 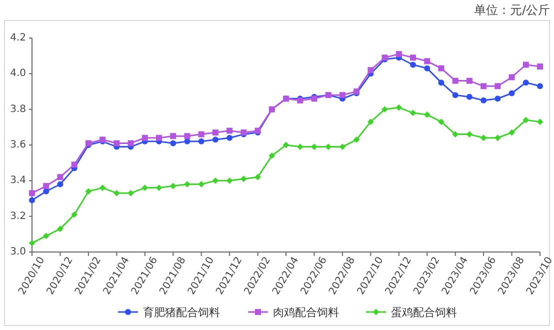 What do you see at coordinates (18, 38) in the screenshot?
I see `y-tick-label: 4.2` at bounding box center [18, 38].